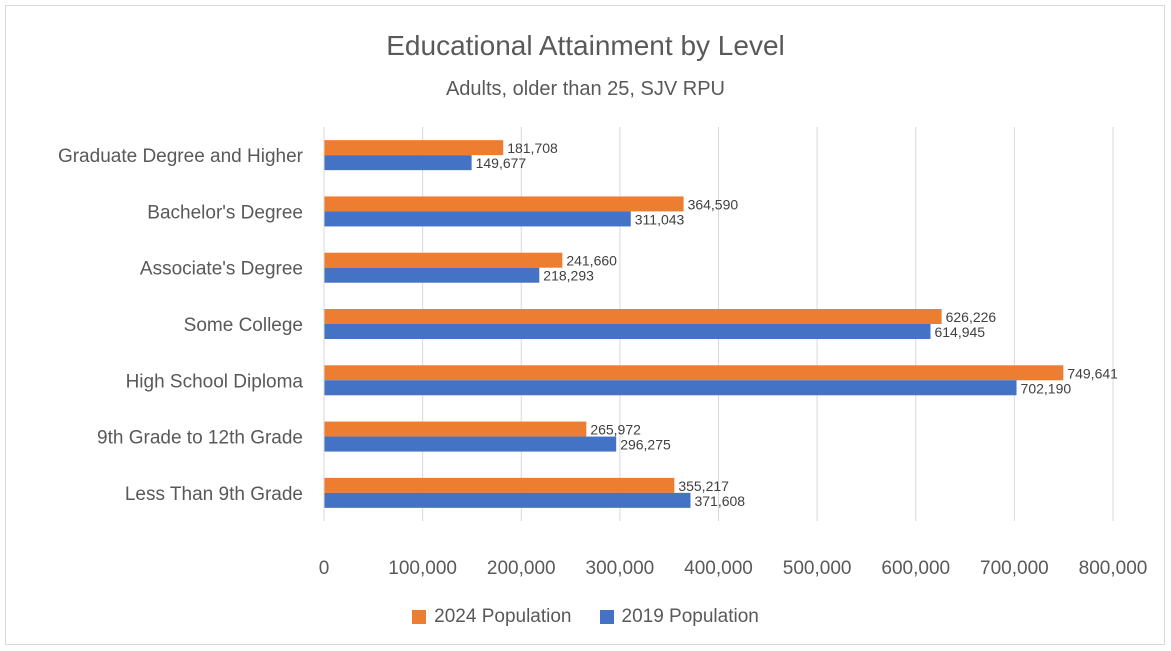 Image resolution: width=1171 pixels, height=651 pixels. Describe the element at coordinates (718, 568) in the screenshot. I see `x-tick-label: 400,000` at that location.